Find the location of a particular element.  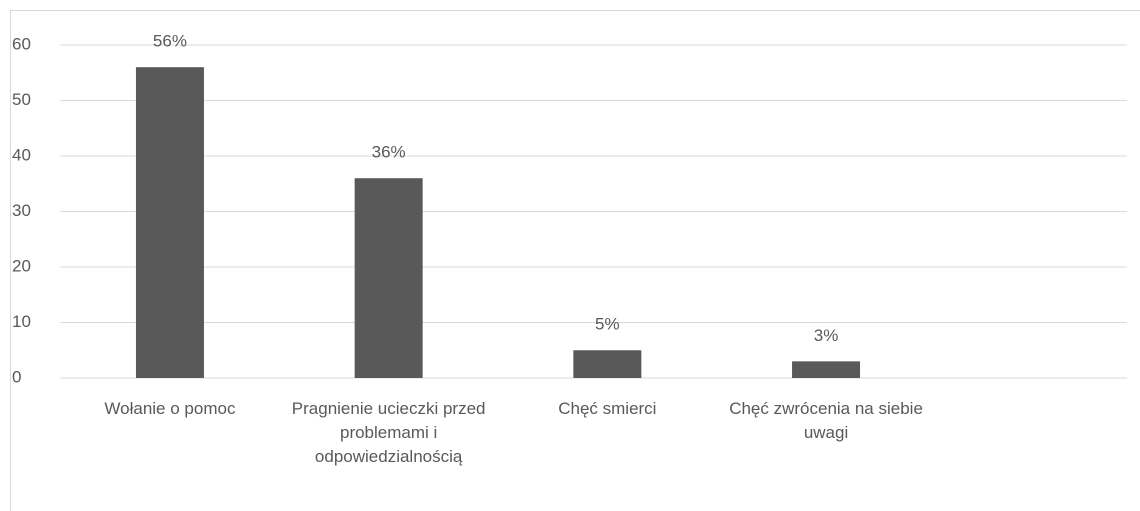

x-tick-label: Chęć zwrócenia na siebie uwagi is located at coordinates (826, 420).